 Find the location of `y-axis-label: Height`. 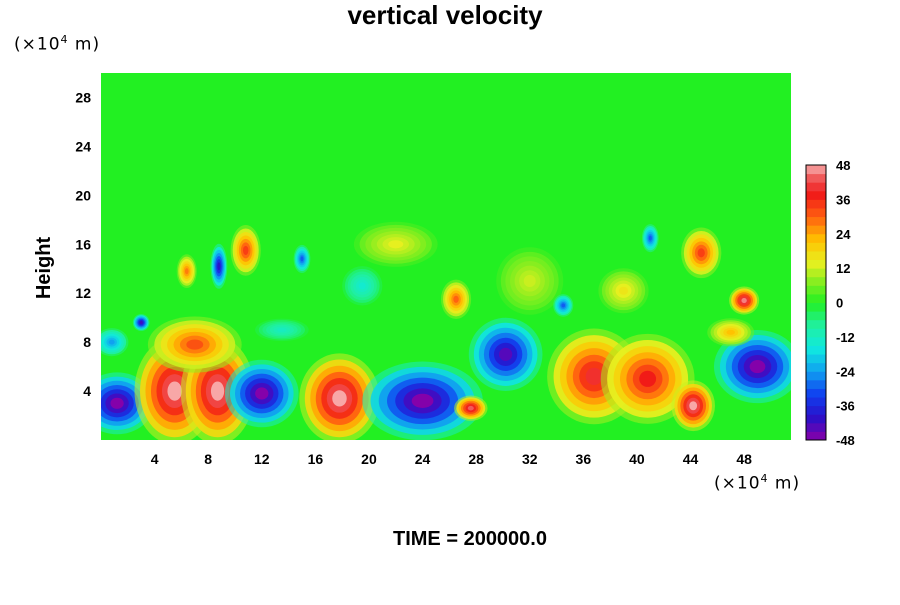

y-axis-label: Height is located at coordinates (44, 268).